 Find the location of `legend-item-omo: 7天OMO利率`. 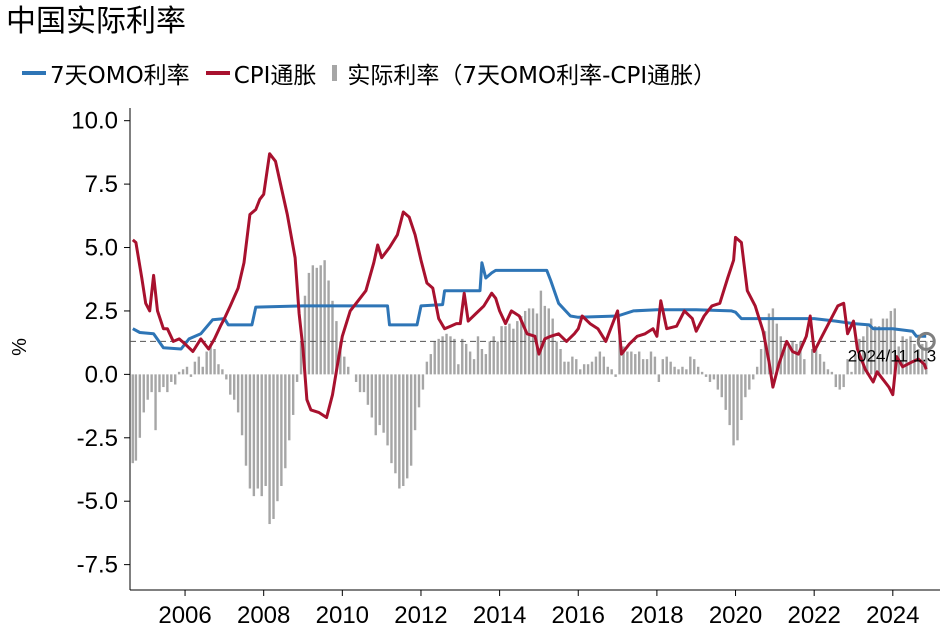

legend-item-omo: 7天OMO利率 is located at coordinates (106, 73).